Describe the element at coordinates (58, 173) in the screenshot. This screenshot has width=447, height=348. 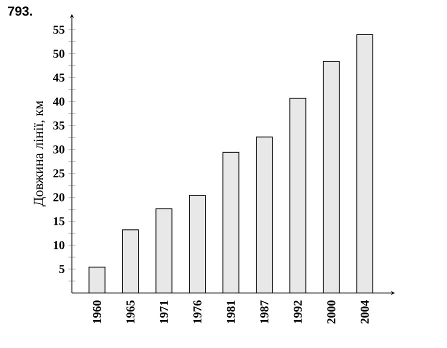
I see `y-tick-label: 25` at that location.